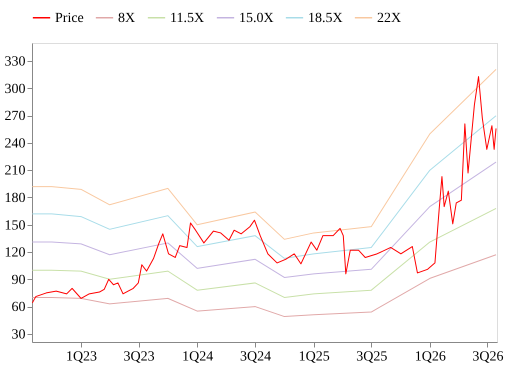 This screenshot has width=511, height=369. What do you see at coordinates (15, 226) in the screenshot?
I see `y-tick-label: 150` at bounding box center [15, 226].